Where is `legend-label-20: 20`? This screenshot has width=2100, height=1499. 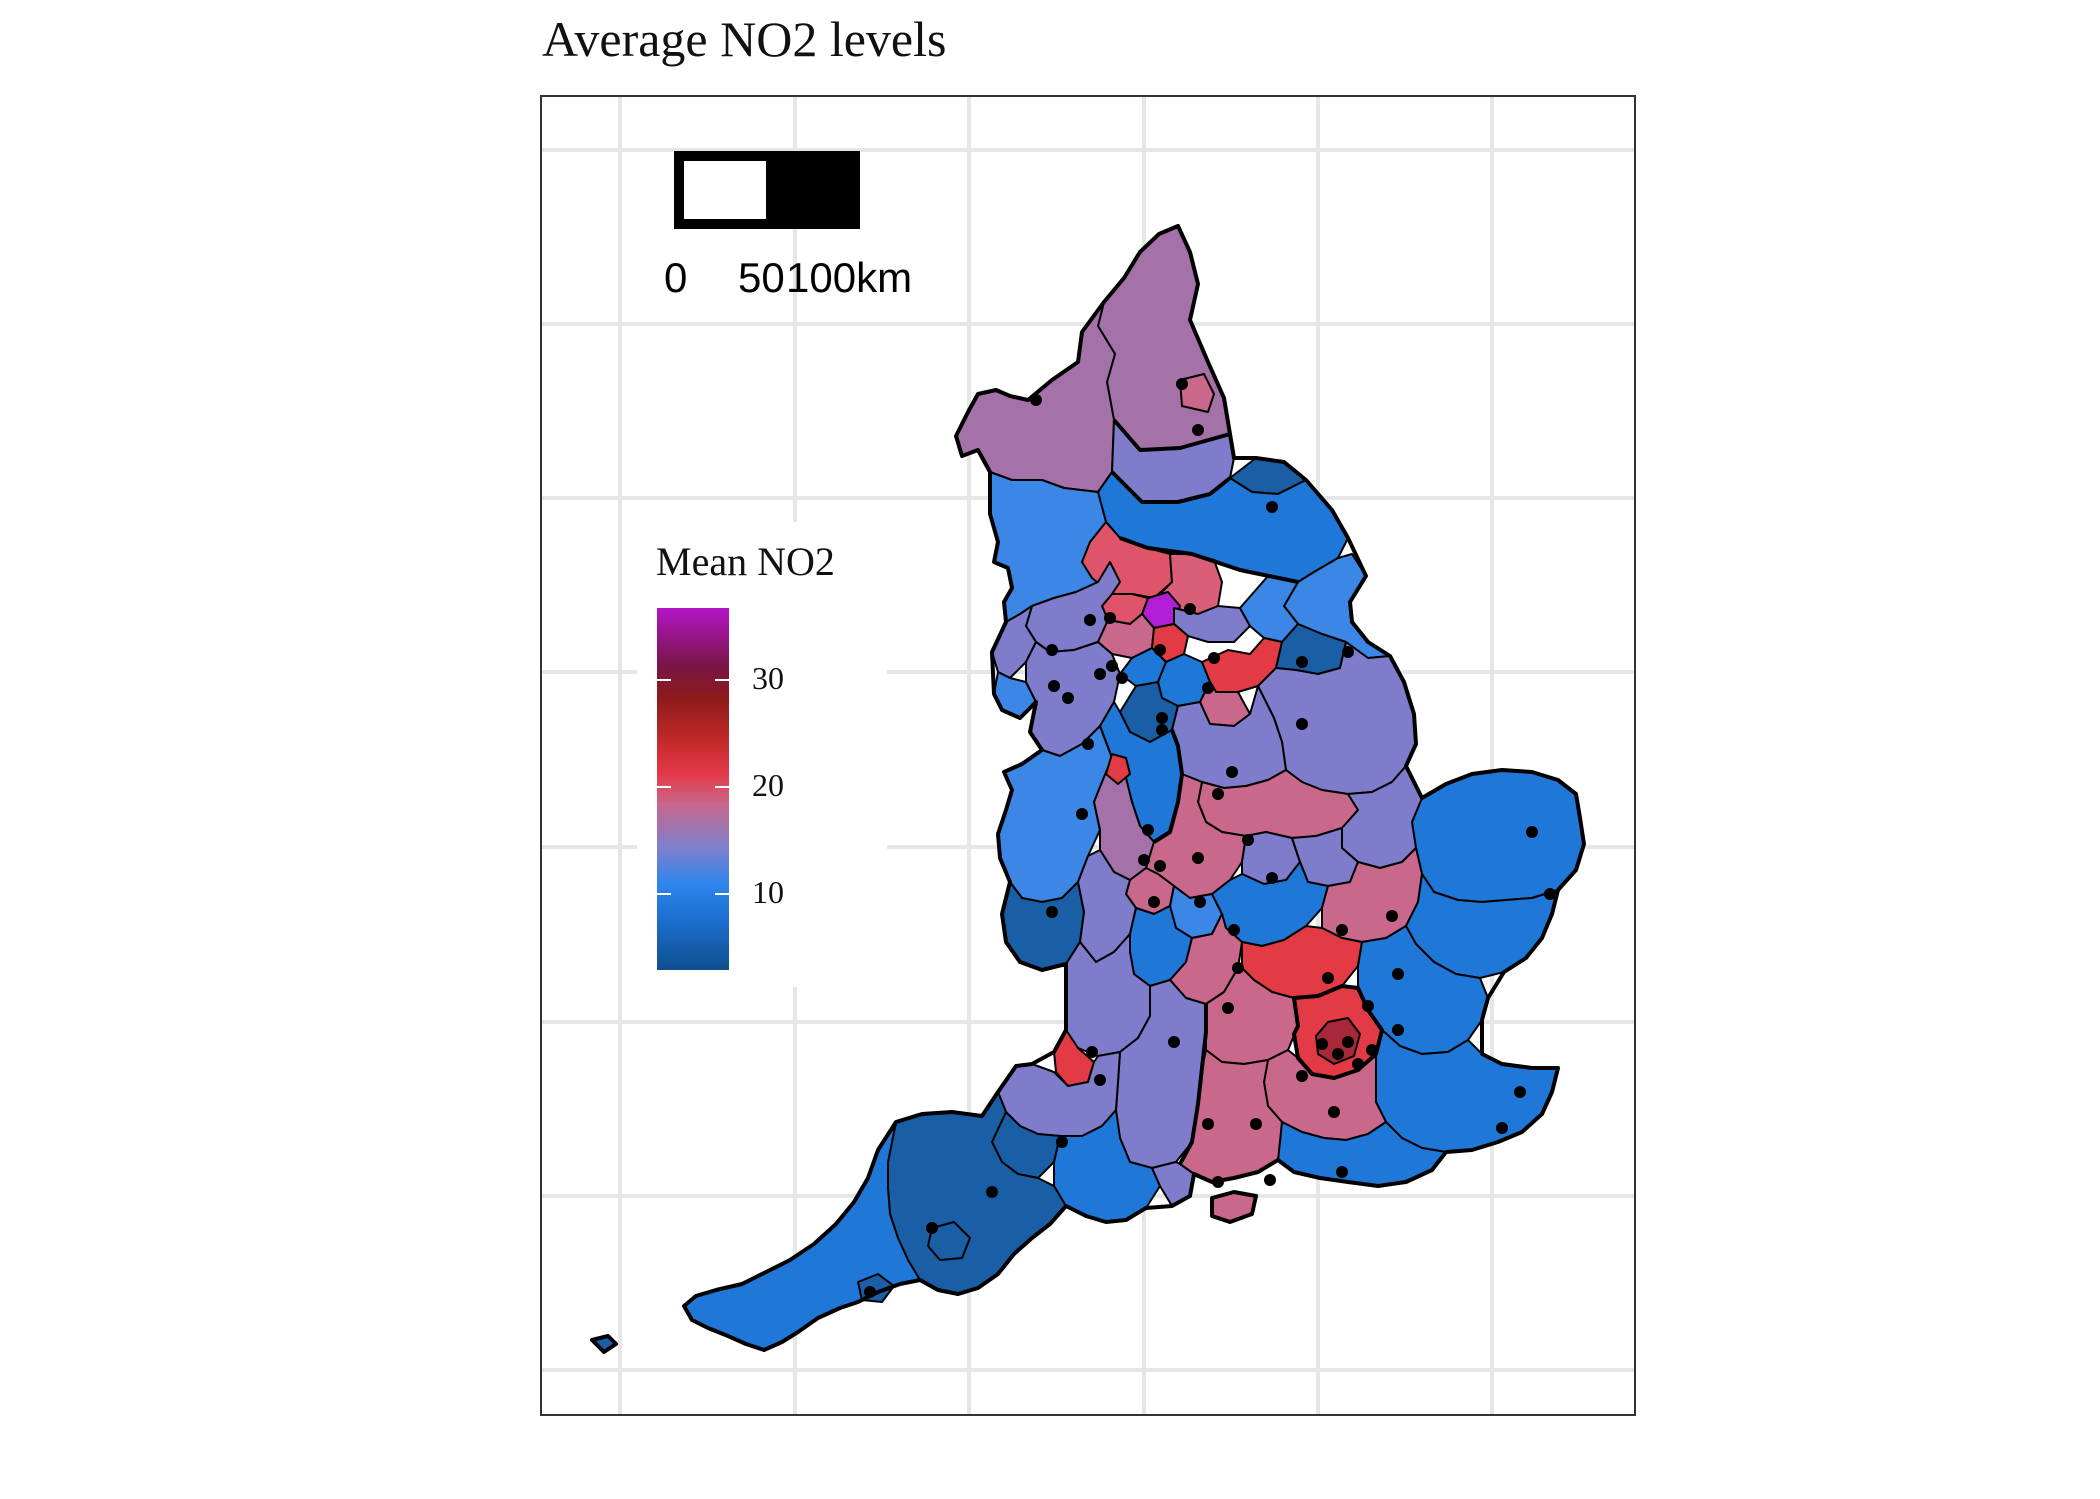 legend-label-20: 20 is located at coordinates (768, 785).